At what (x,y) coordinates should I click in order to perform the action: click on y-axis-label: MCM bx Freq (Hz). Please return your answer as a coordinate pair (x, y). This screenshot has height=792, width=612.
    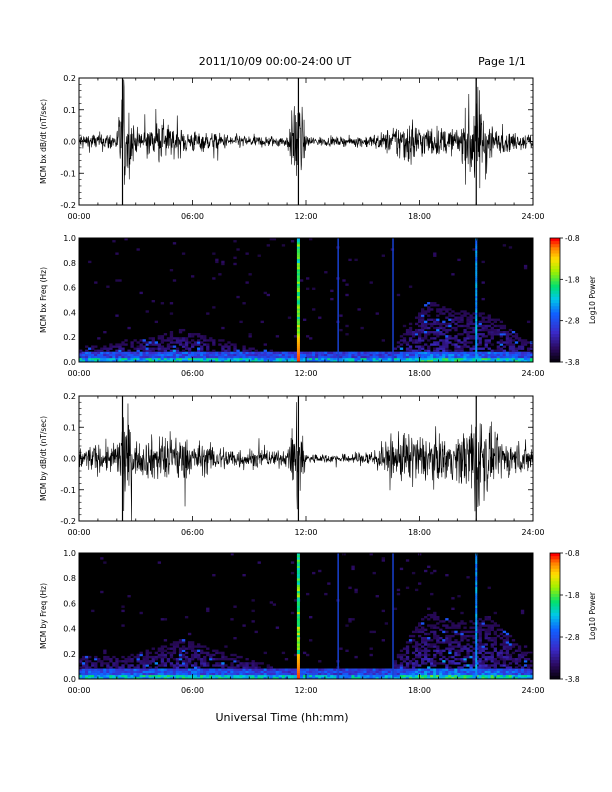
    Looking at the image, I should click on (43, 300).